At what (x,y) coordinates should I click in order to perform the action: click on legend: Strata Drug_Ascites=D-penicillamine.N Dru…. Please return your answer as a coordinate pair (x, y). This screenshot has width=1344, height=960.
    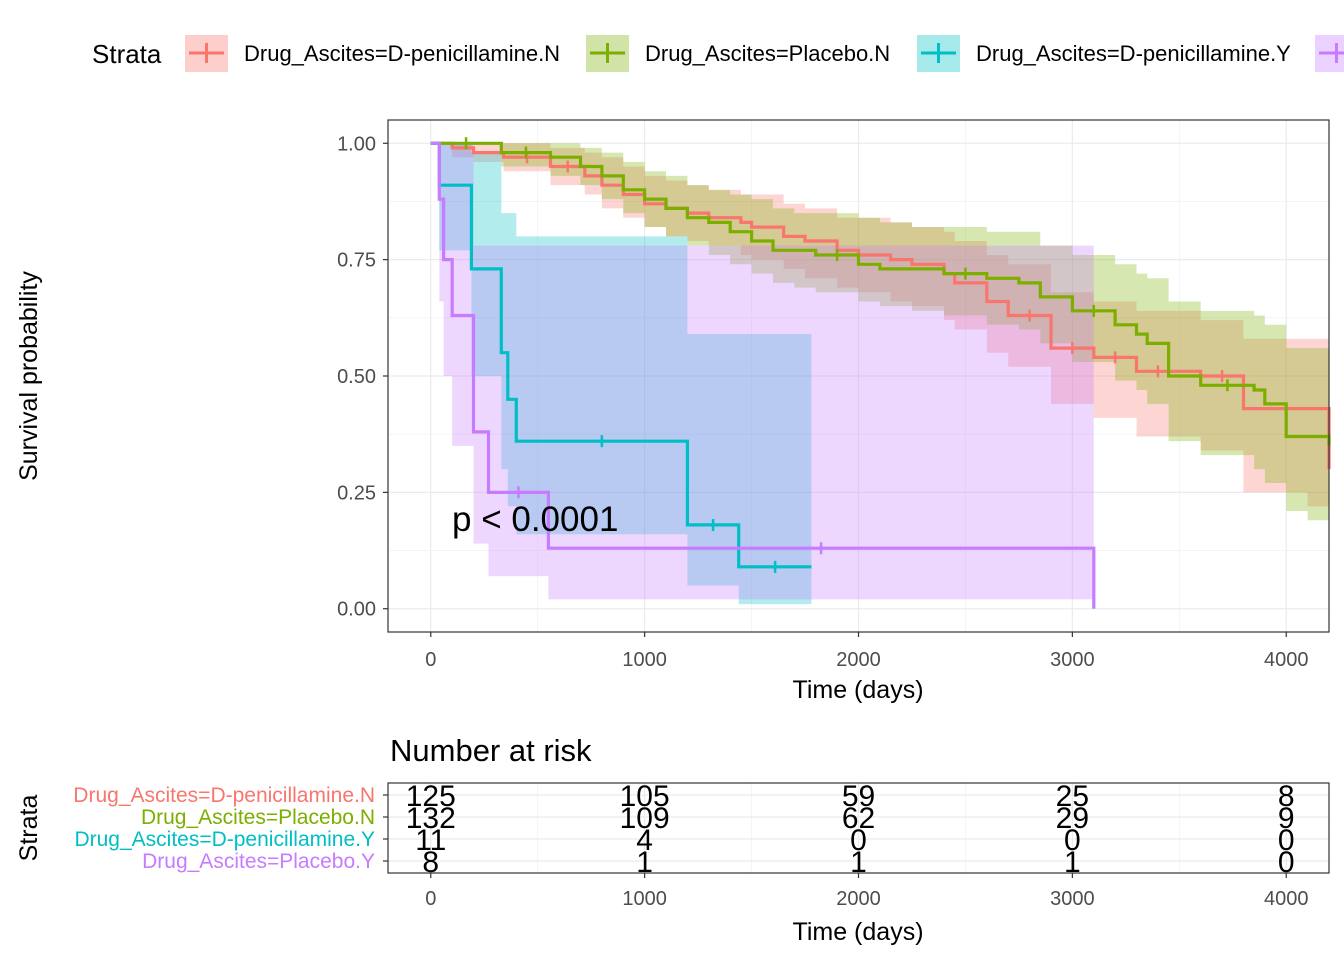
    Looking at the image, I should click on (718, 53).